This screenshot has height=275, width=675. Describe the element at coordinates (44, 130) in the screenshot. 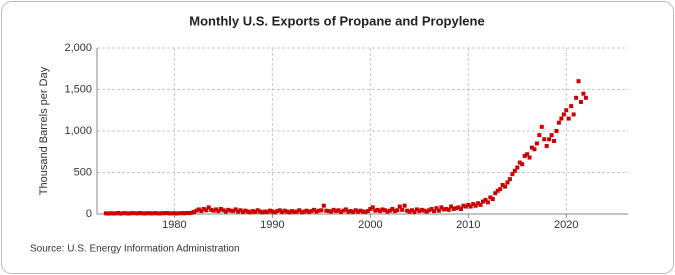

I see `y-axis-label: Thousand Barrels per Day` at that location.